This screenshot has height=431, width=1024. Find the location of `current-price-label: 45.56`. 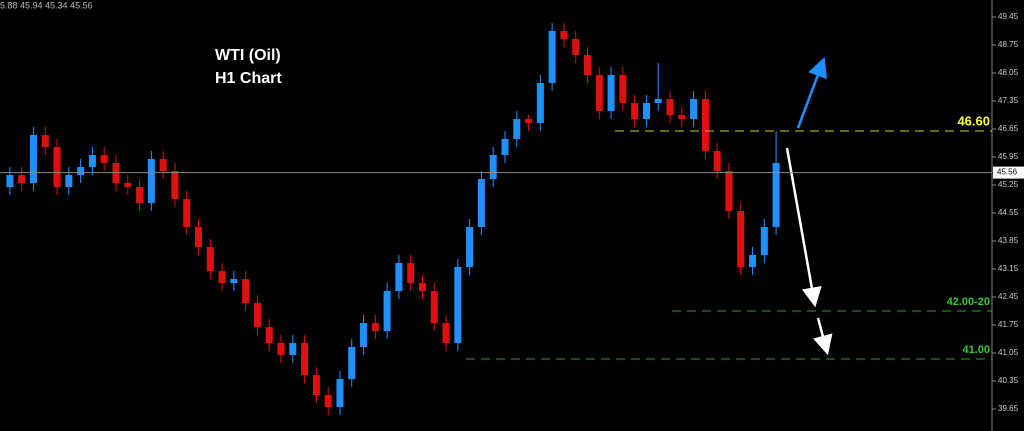

current-price-label: 45.56 is located at coordinates (1007, 172).